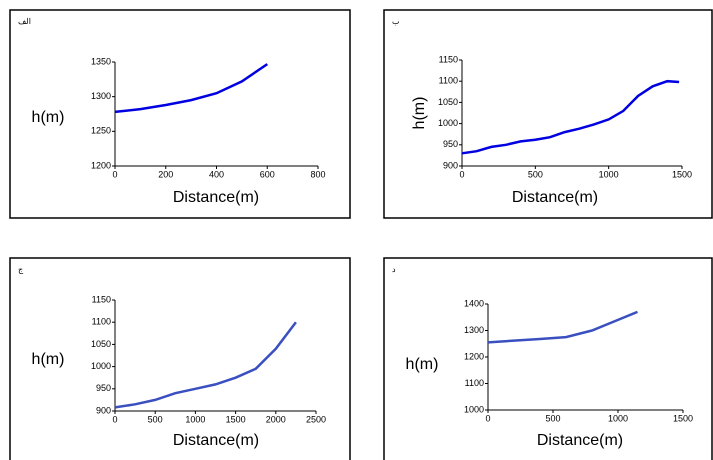 This screenshot has width=713, height=460. I want to click on y-tick-label: 1250, so click(101, 131).